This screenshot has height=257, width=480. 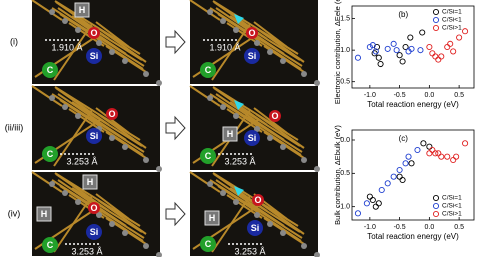 I want to click on atom-o, so click(x=94, y=33).